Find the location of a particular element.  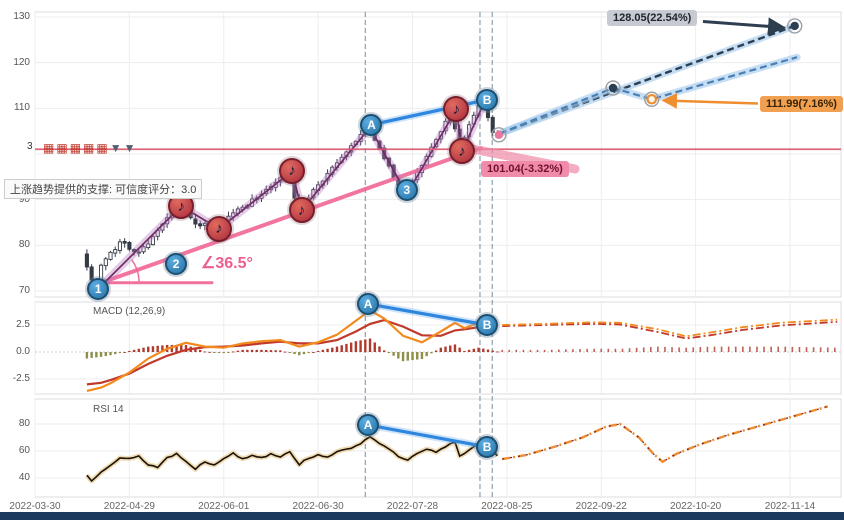

window-bottom-bar is located at coordinates (422, 516).